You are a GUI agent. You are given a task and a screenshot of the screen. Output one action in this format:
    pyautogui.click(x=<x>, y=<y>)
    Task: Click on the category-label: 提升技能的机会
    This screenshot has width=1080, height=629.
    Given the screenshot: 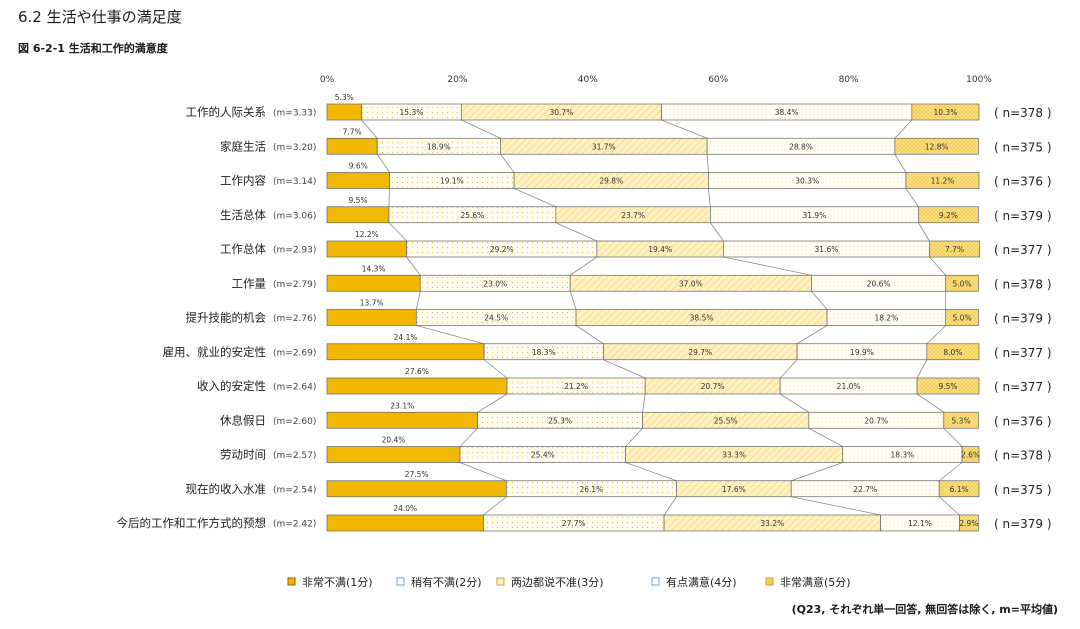 What is the action you would take?
    pyautogui.click(x=226, y=318)
    